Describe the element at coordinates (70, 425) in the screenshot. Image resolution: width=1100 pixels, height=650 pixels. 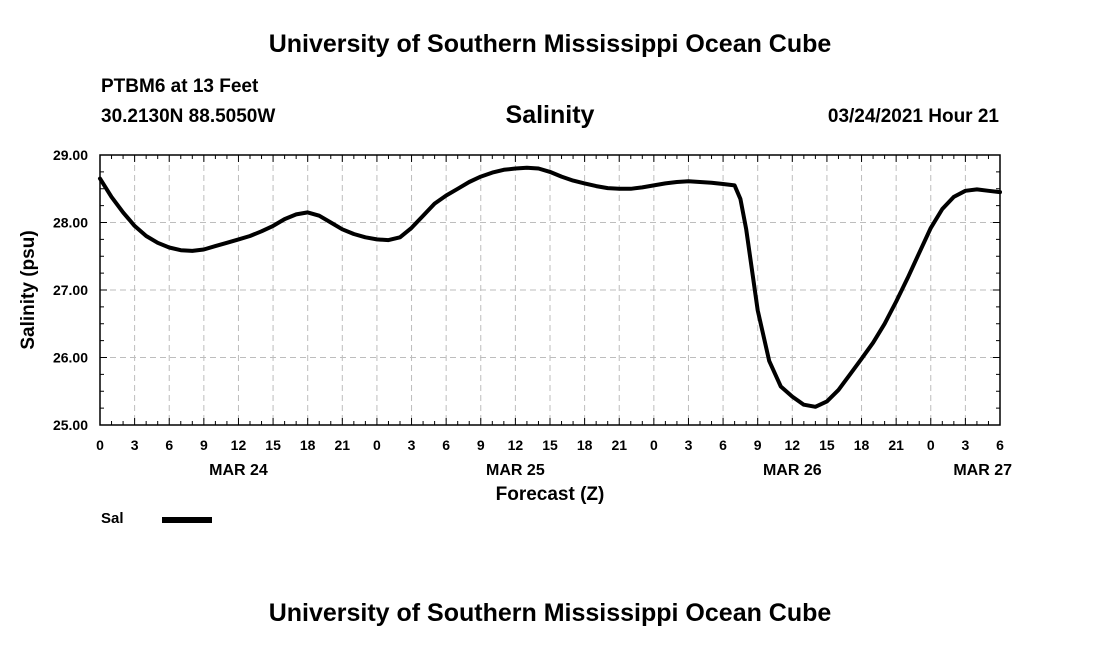
I see `y-tick-label: 25.00` at that location.